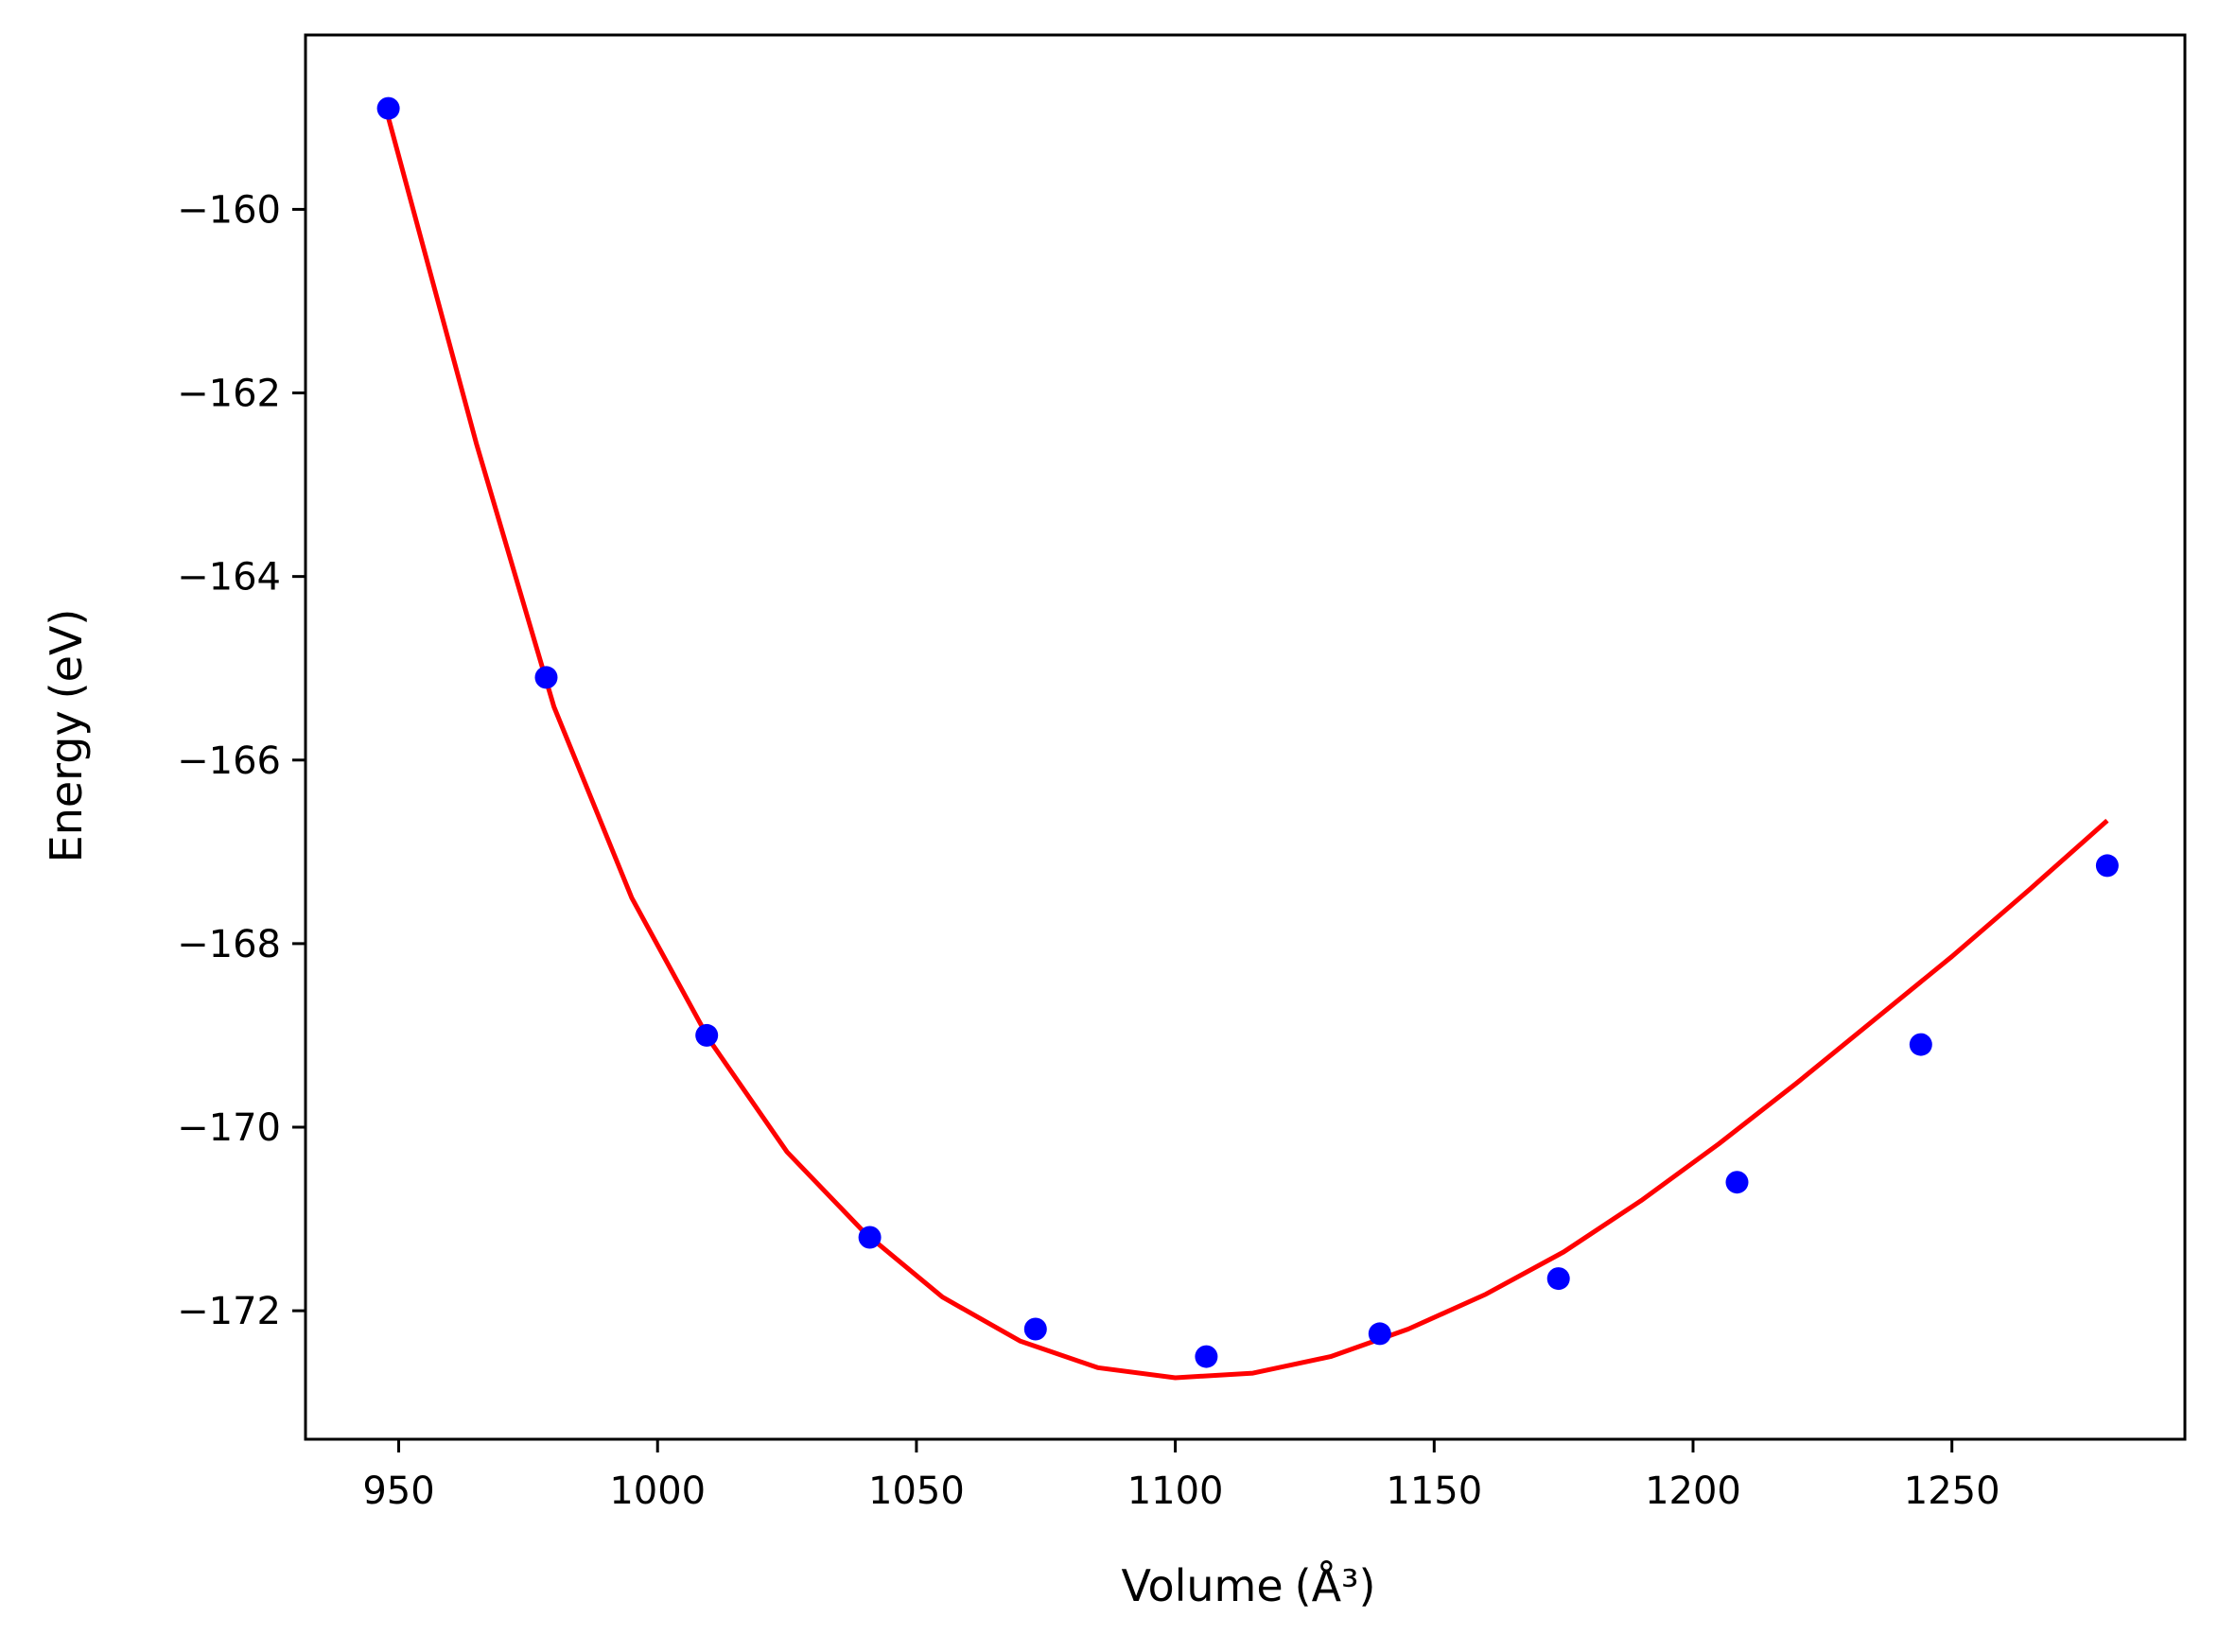 The image size is (2218, 1652). Describe the element at coordinates (1335, 1586) in the screenshot. I see `x-axis-label-unit: (Å³)` at that location.